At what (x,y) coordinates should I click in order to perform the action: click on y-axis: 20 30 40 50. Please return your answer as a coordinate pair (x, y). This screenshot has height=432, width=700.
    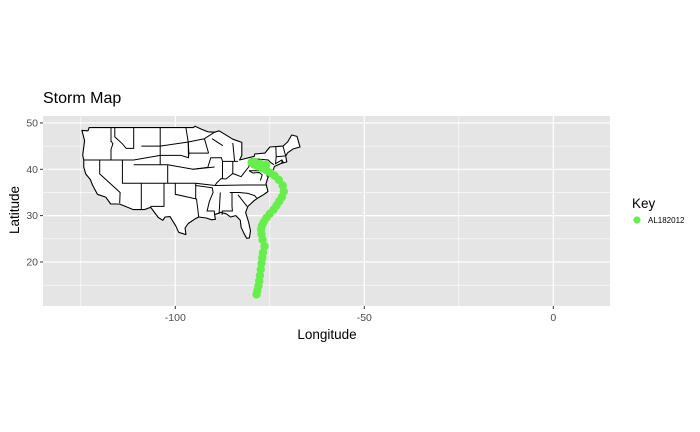
    Looking at the image, I should click on (34, 192).